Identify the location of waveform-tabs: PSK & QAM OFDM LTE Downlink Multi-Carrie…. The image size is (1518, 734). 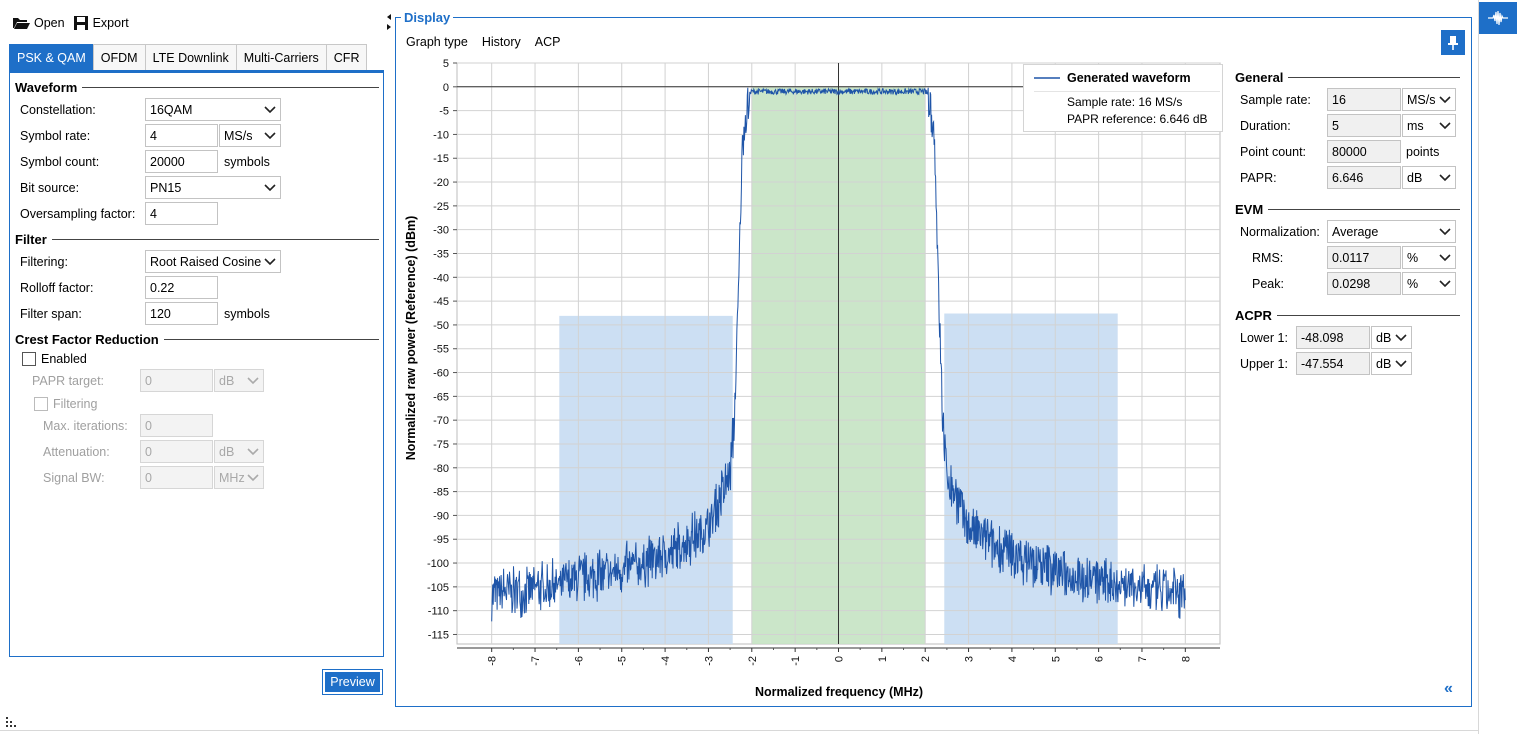
(188, 57).